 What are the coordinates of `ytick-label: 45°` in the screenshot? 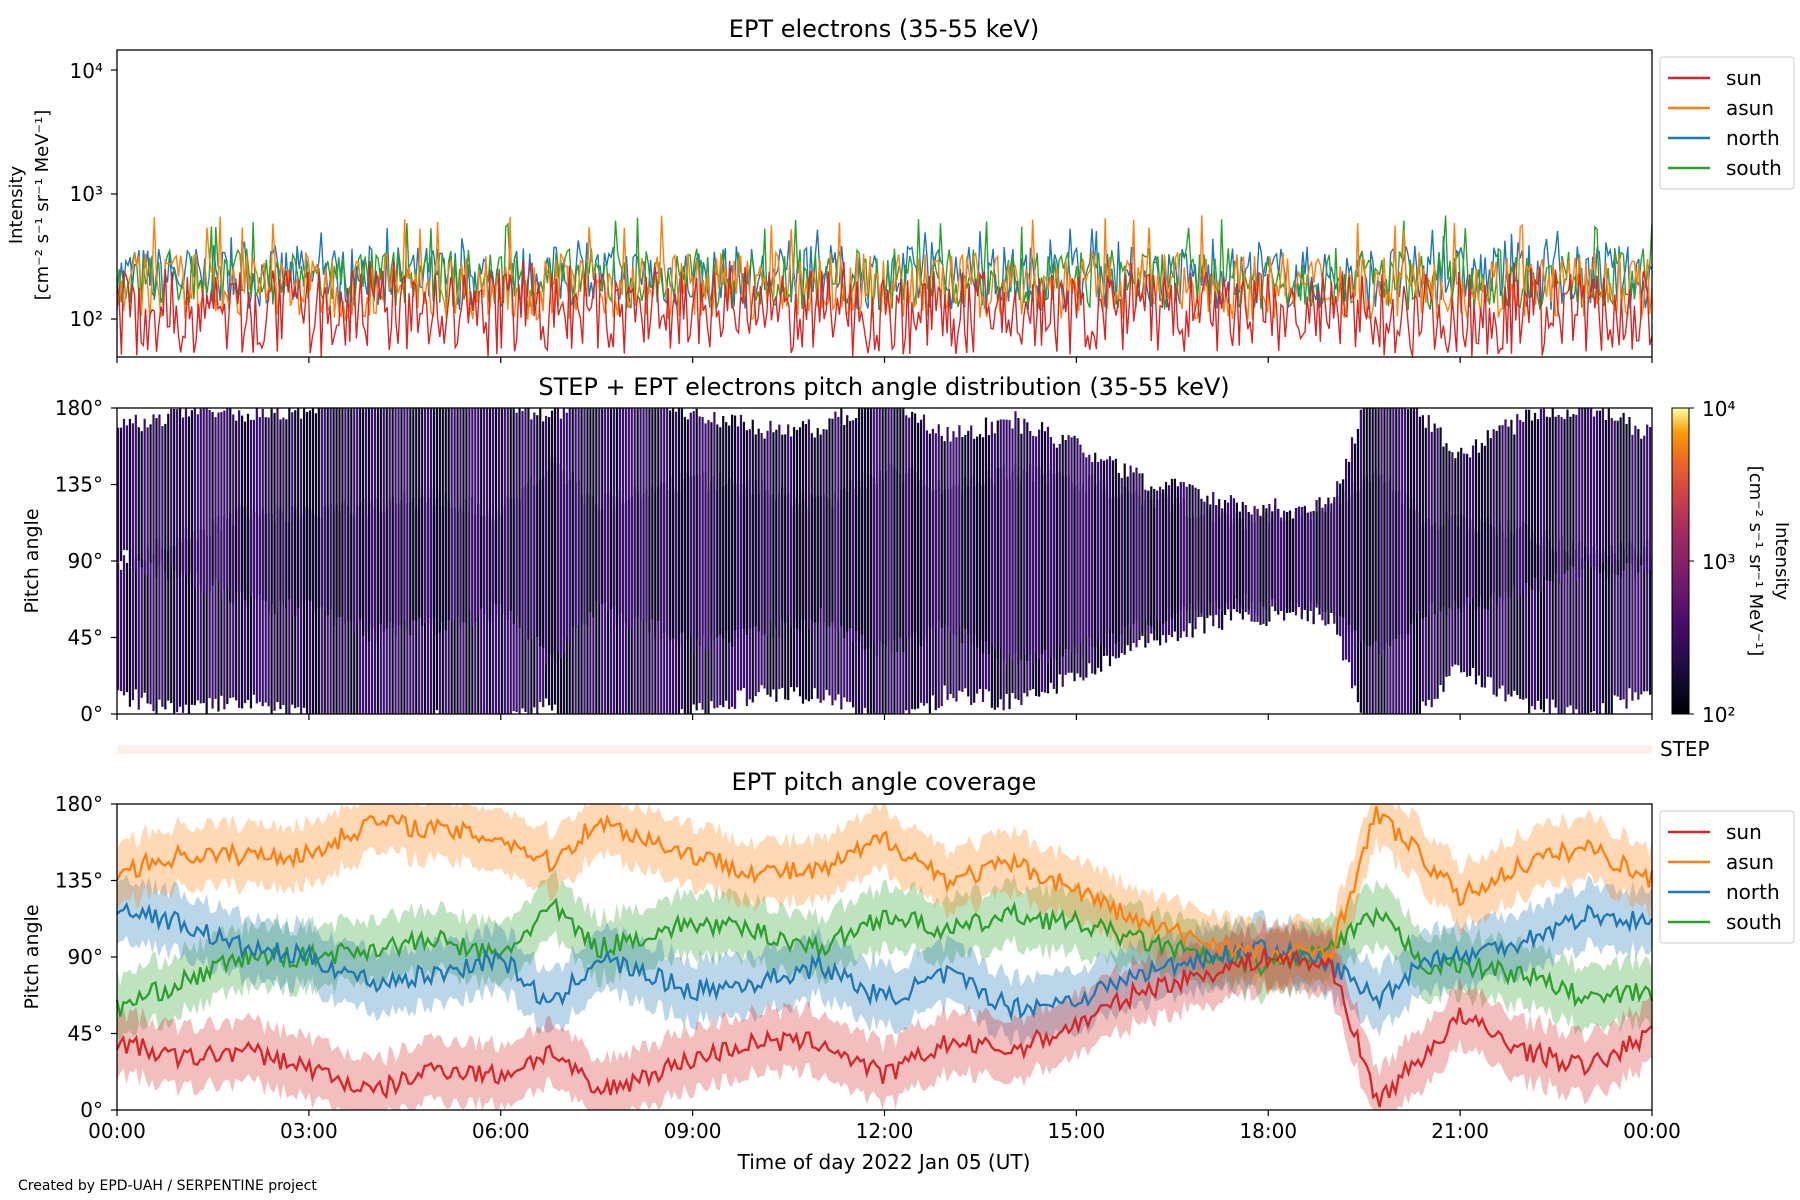 It's located at (85, 1034).